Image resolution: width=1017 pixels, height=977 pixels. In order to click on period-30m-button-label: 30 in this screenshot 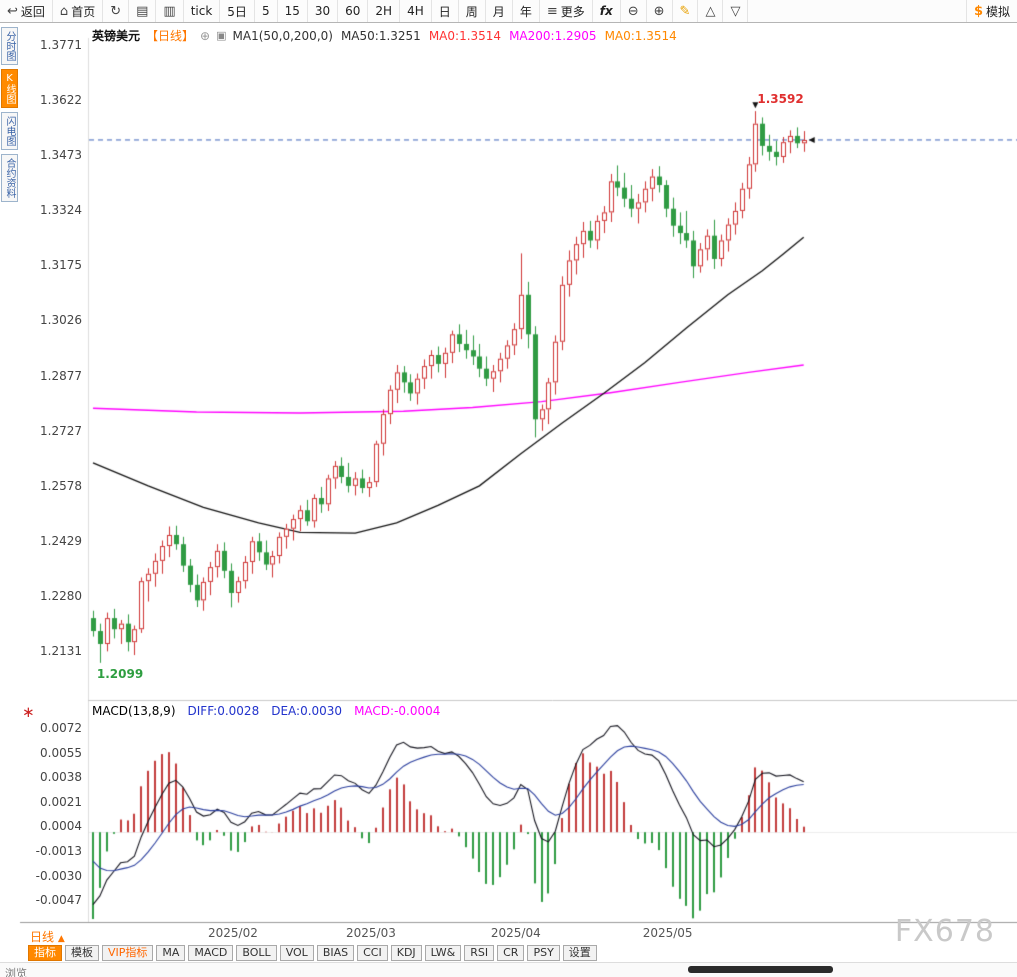, I will do `click(322, 11)`.